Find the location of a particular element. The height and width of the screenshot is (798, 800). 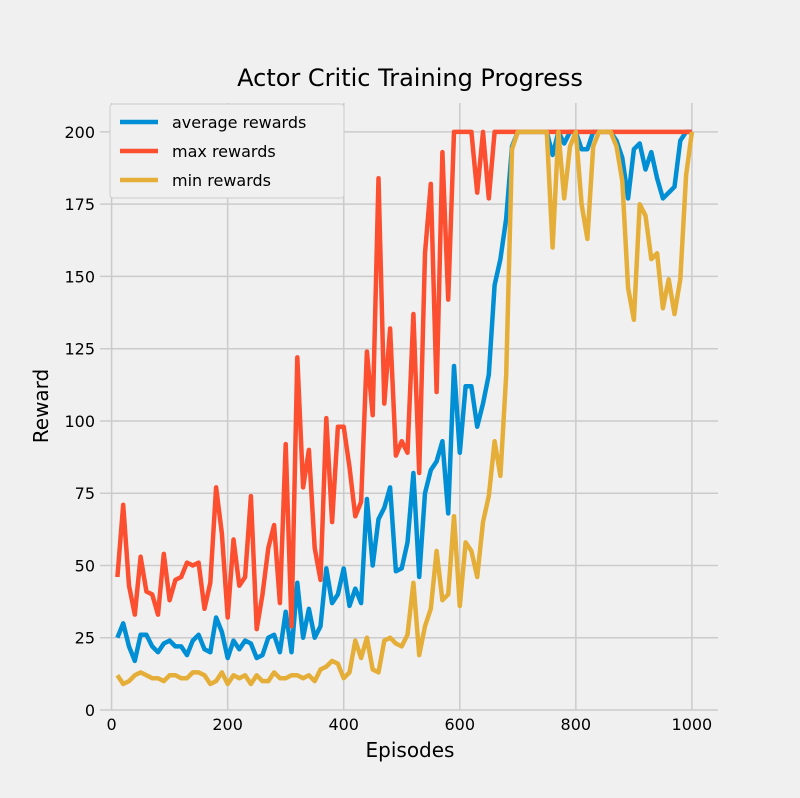

y-tick-label: 175 is located at coordinates (79, 204).